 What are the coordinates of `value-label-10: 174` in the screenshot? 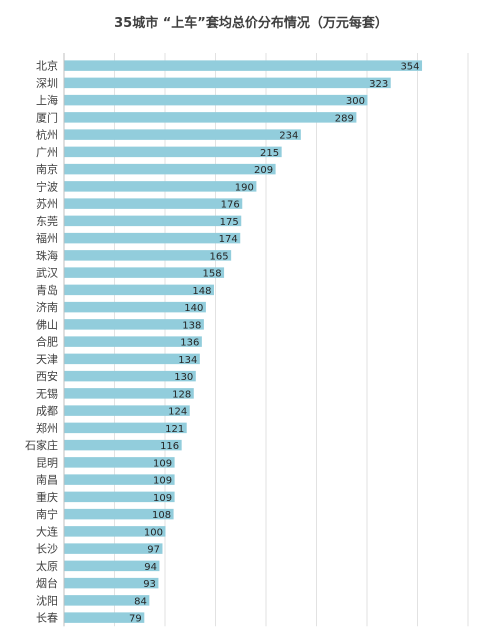 It's located at (228, 239).